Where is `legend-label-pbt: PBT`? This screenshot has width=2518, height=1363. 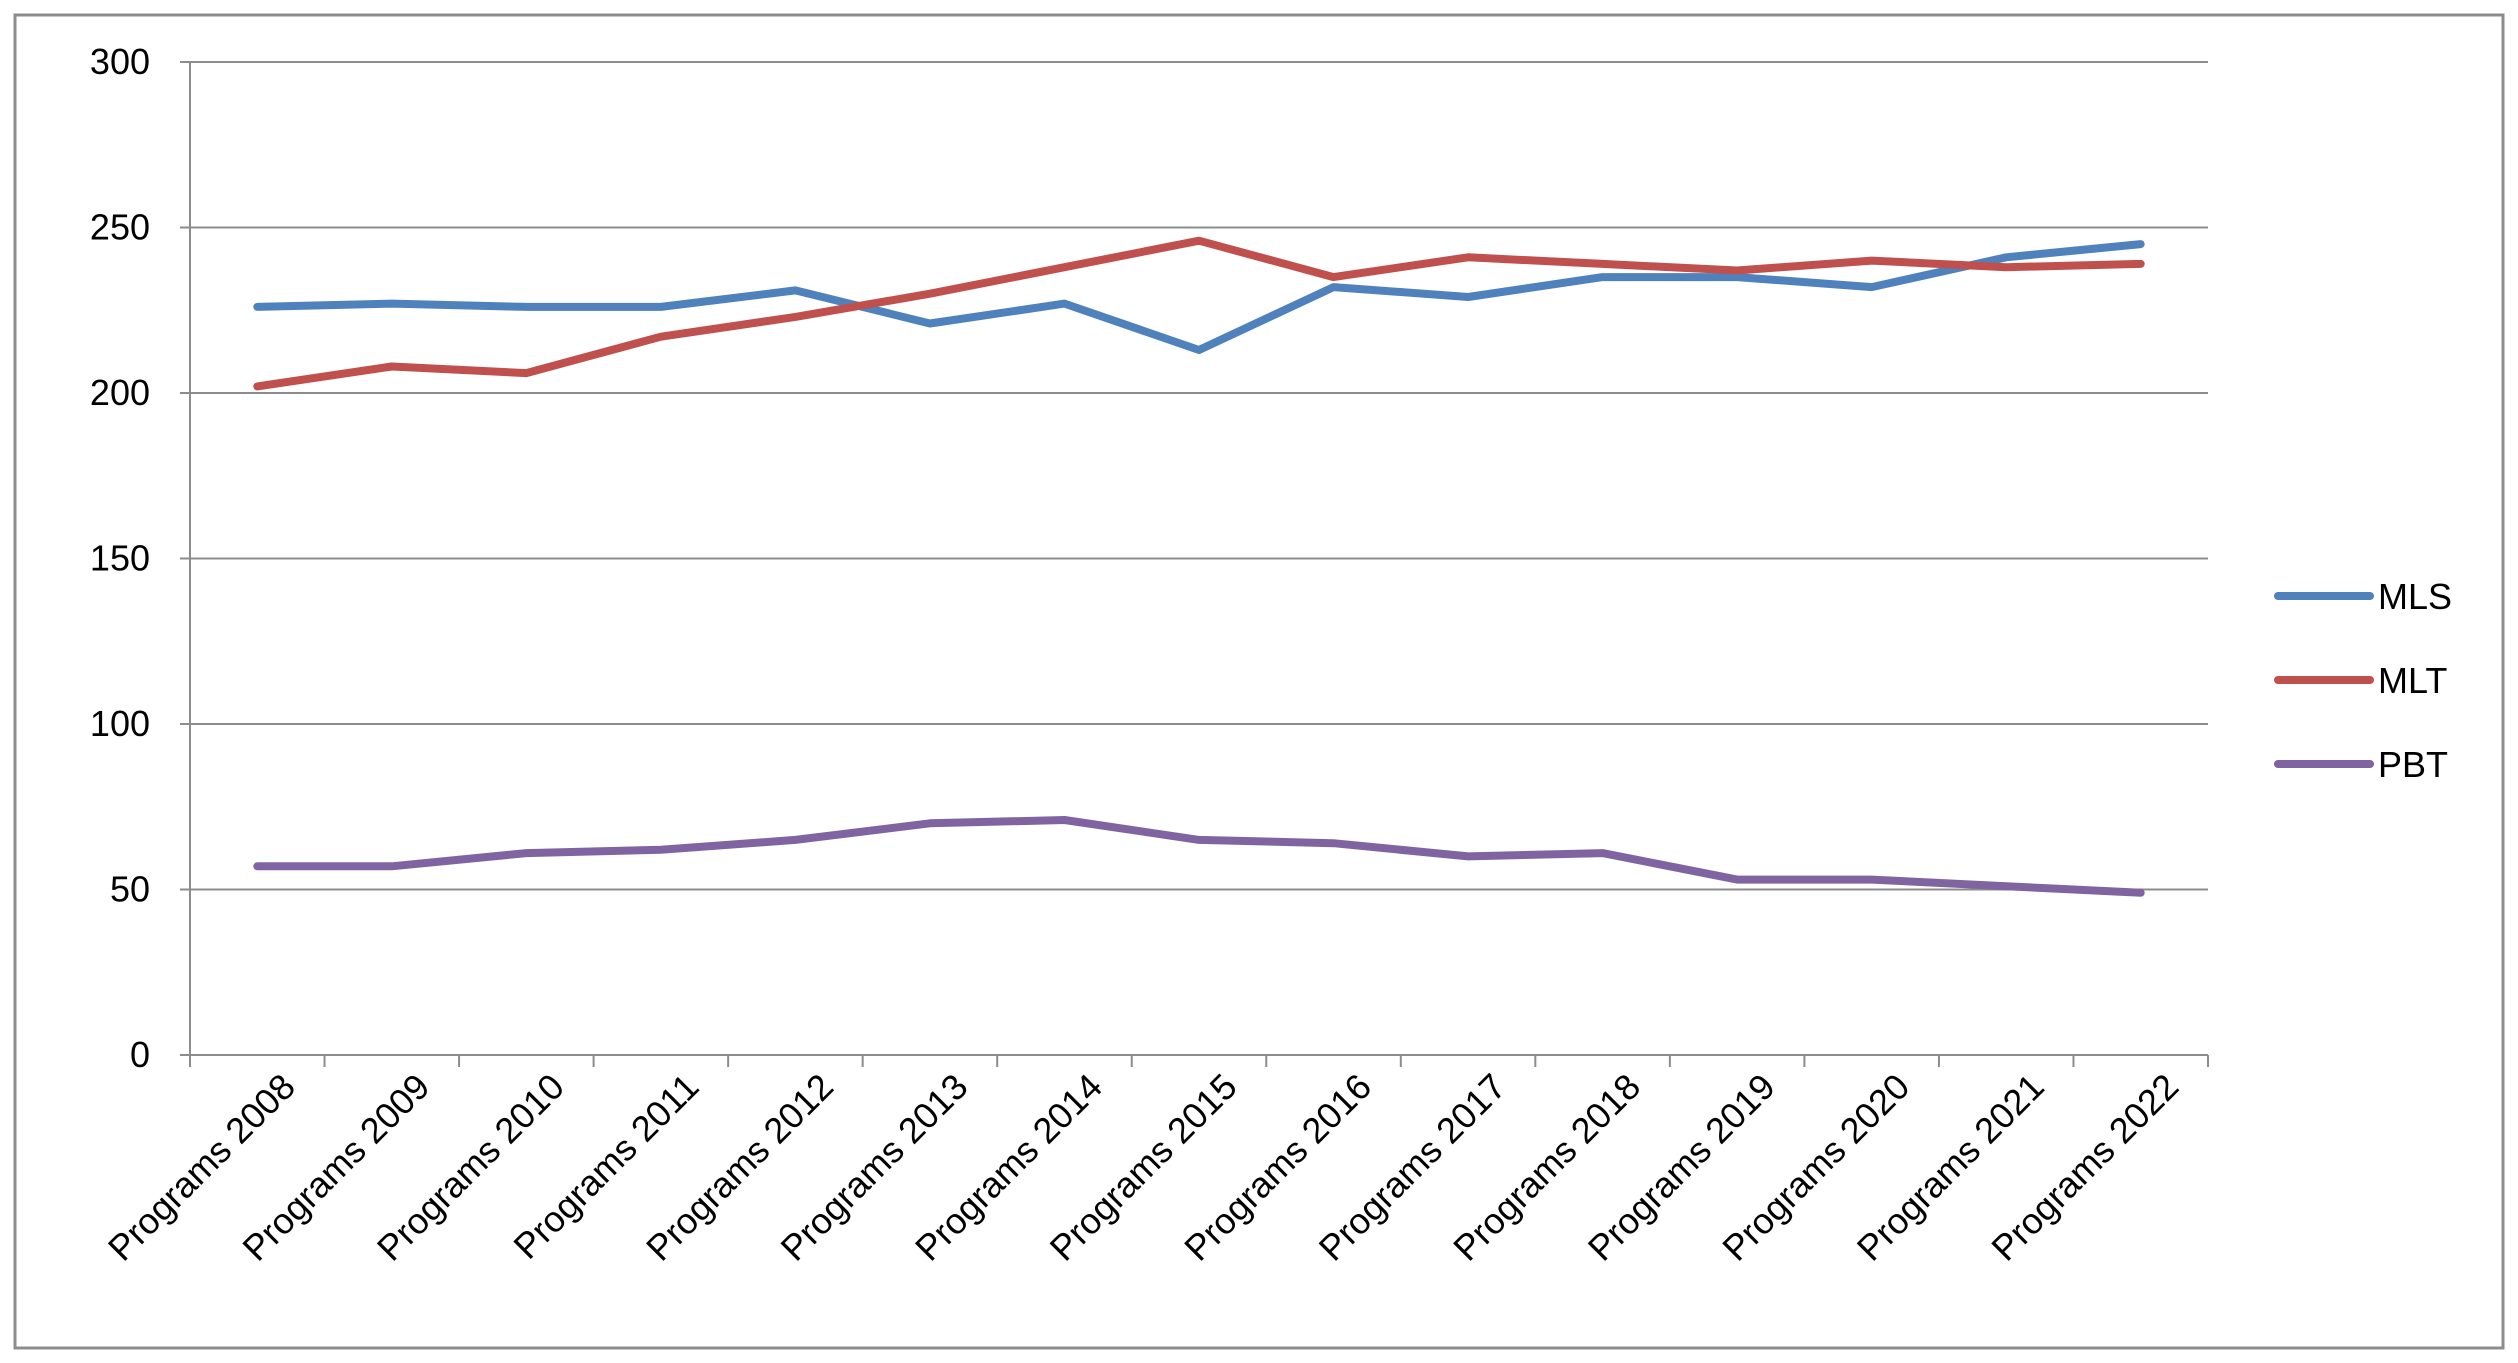 legend-label-pbt: PBT is located at coordinates (2413, 764).